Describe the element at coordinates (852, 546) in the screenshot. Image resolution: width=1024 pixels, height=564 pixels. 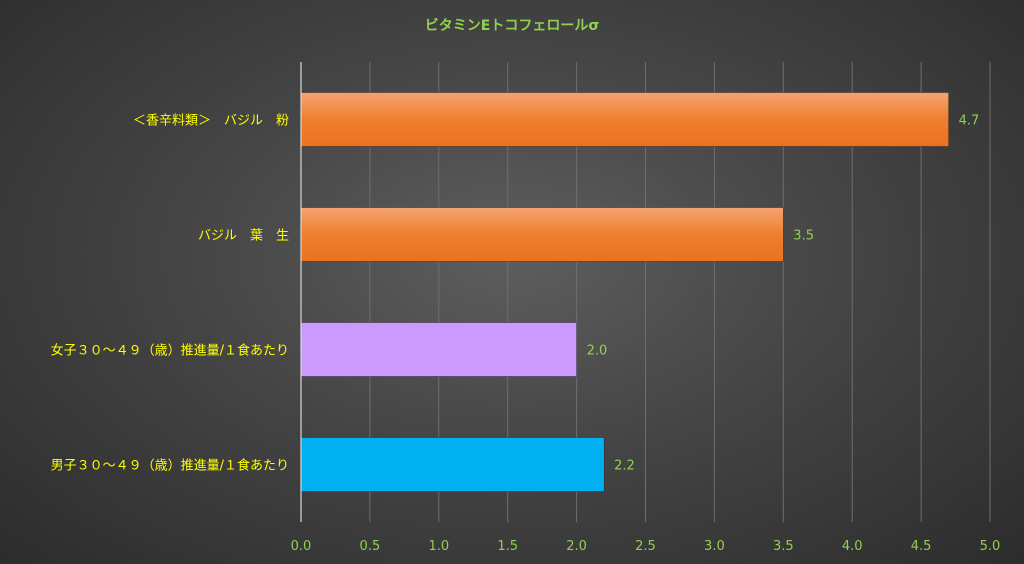
I see `x-tick-label: 4.0` at that location.